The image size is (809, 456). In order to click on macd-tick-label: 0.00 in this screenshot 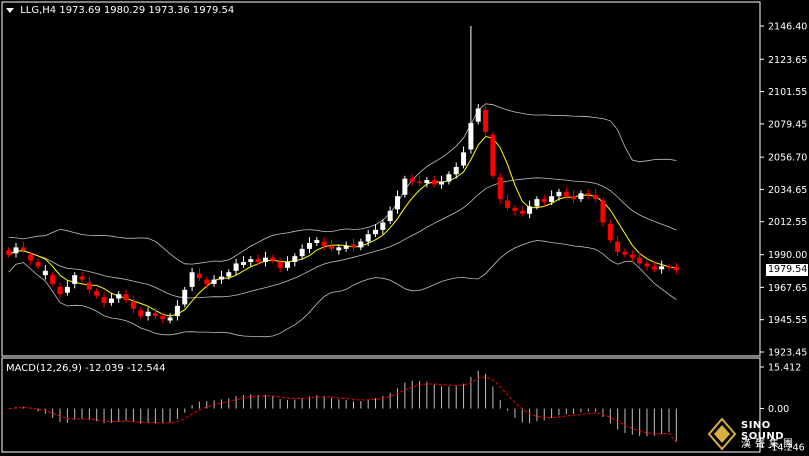, I will do `click(778, 409)`.